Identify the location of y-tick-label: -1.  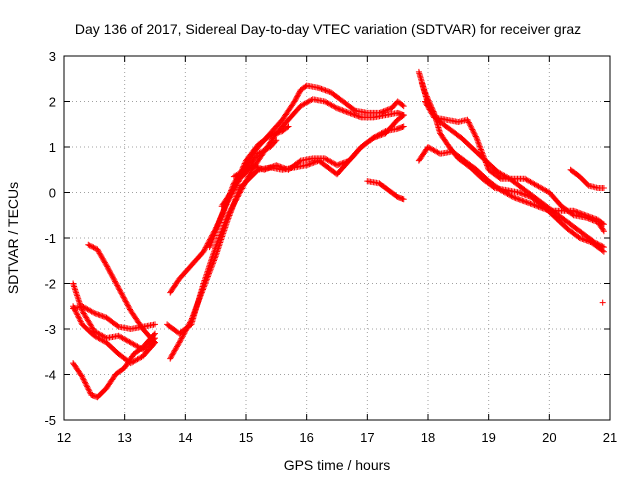
(50, 238).